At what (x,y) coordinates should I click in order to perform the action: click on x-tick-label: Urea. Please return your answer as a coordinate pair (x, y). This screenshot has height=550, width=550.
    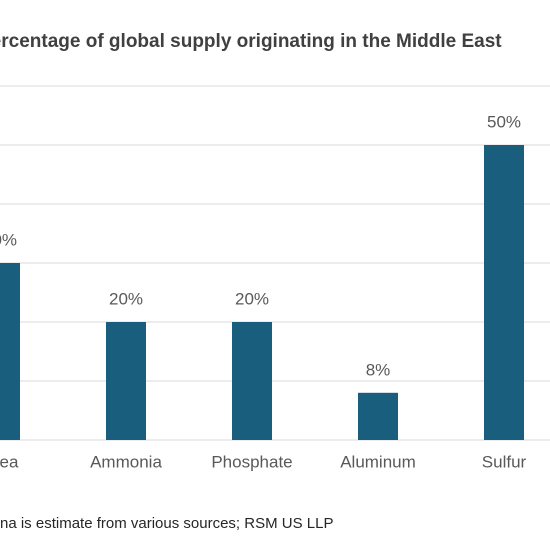
    Looking at the image, I should click on (9, 461).